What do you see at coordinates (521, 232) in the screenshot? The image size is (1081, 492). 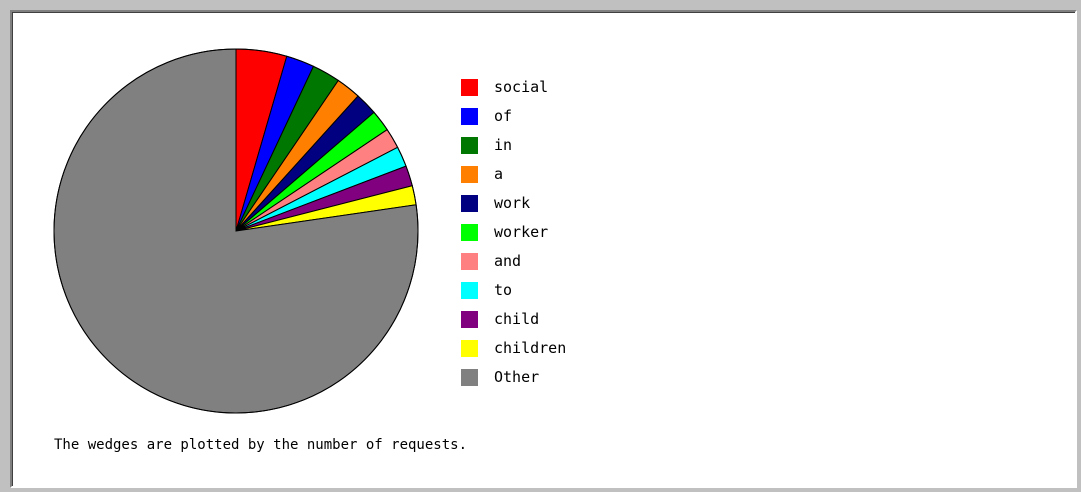 I see `legend-label: worker` at bounding box center [521, 232].